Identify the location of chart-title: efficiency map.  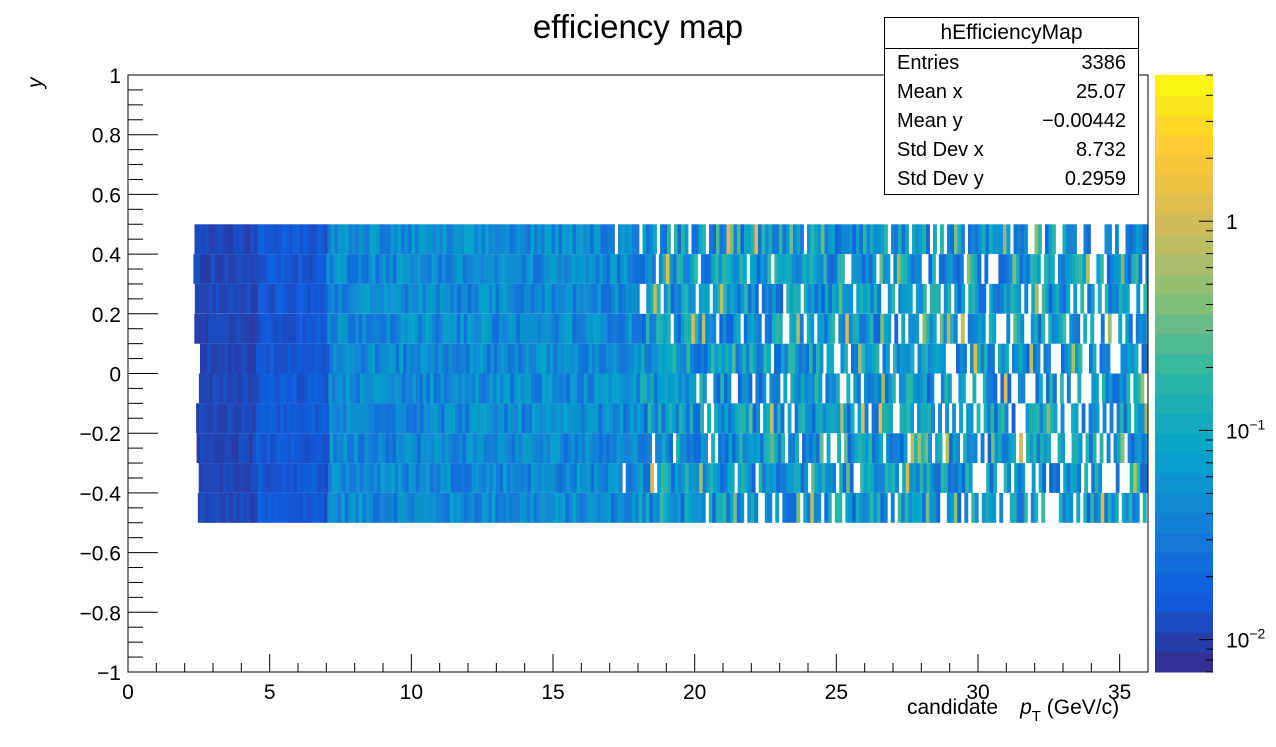
(638, 26).